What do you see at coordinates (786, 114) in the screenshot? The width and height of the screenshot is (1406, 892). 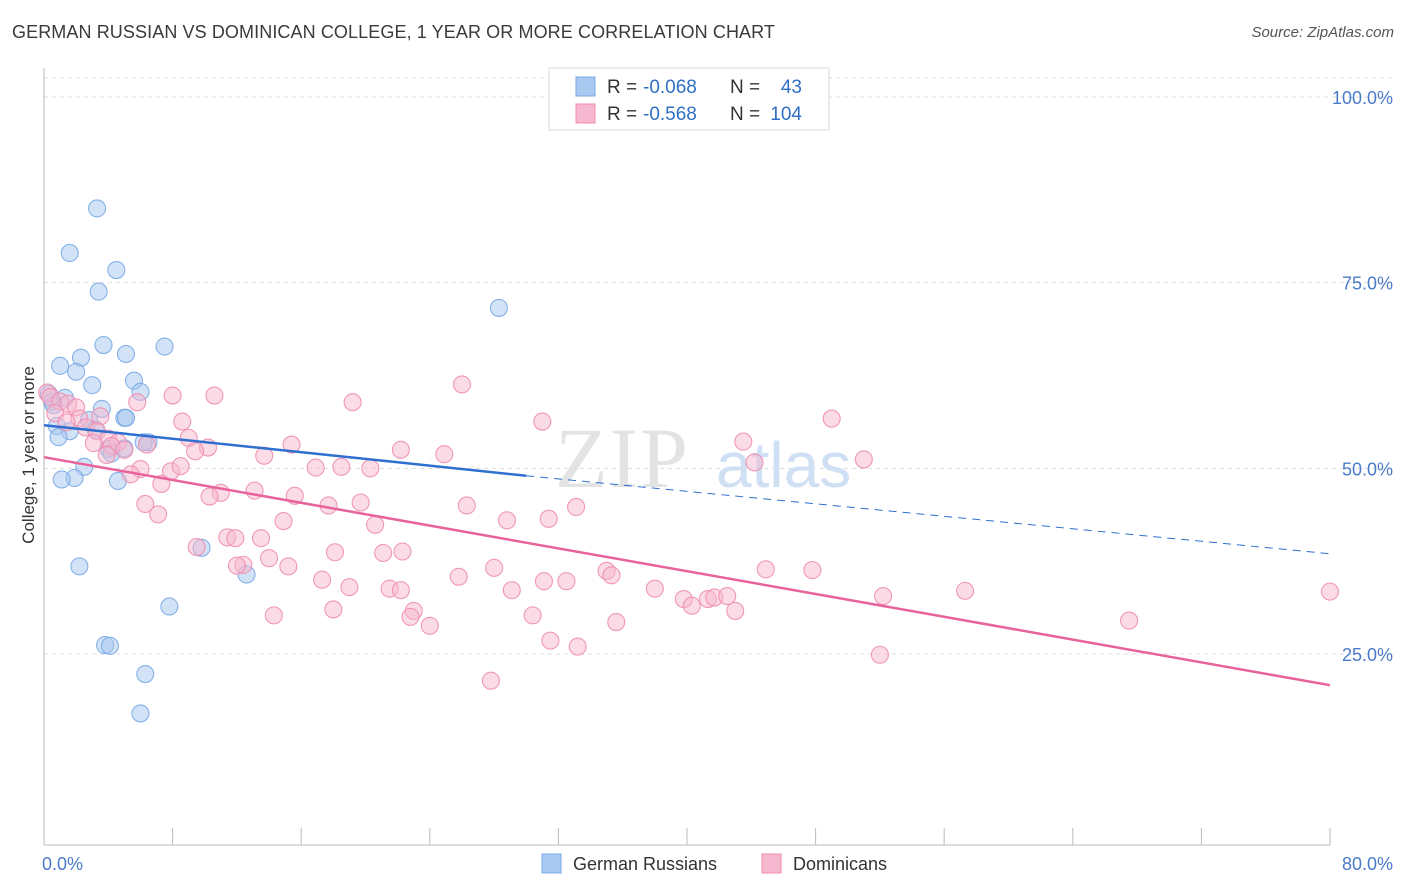 I see `legend-n-value-2: 104` at bounding box center [786, 114].